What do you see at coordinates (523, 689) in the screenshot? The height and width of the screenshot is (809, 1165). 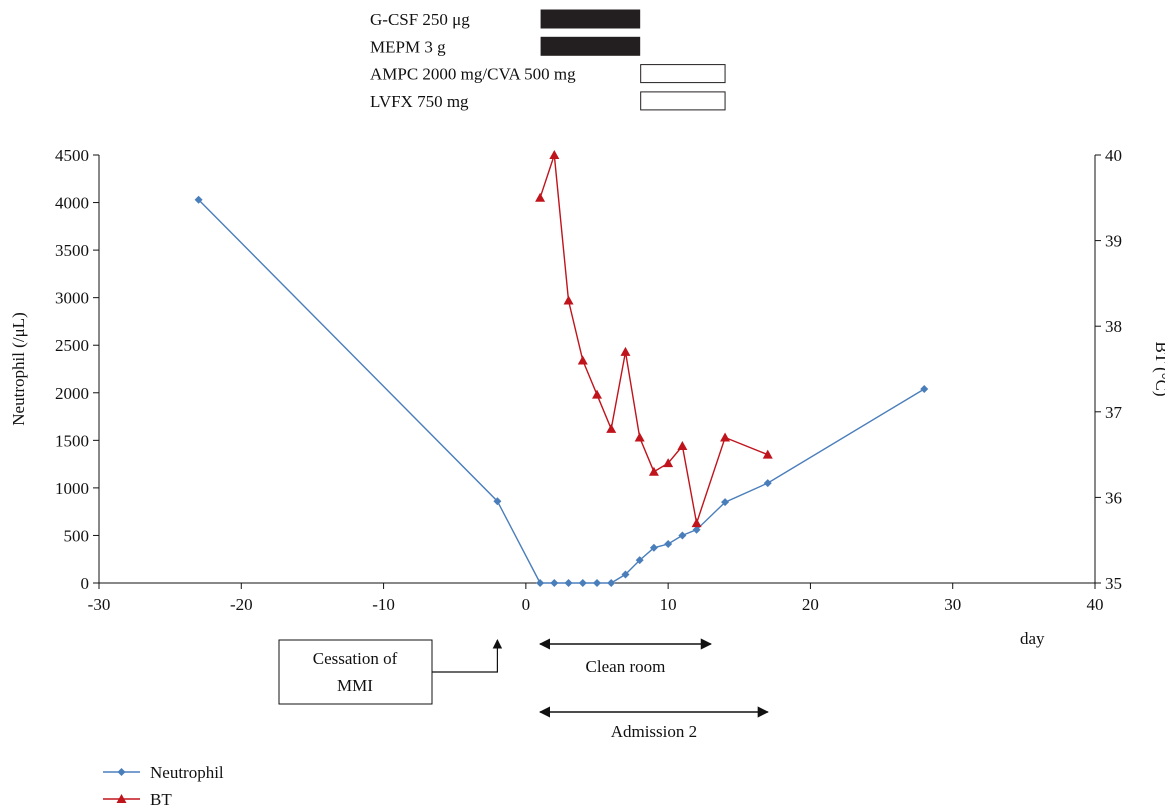 I see `annotations: Cessation of MMI Clean room Admission 2` at bounding box center [523, 689].